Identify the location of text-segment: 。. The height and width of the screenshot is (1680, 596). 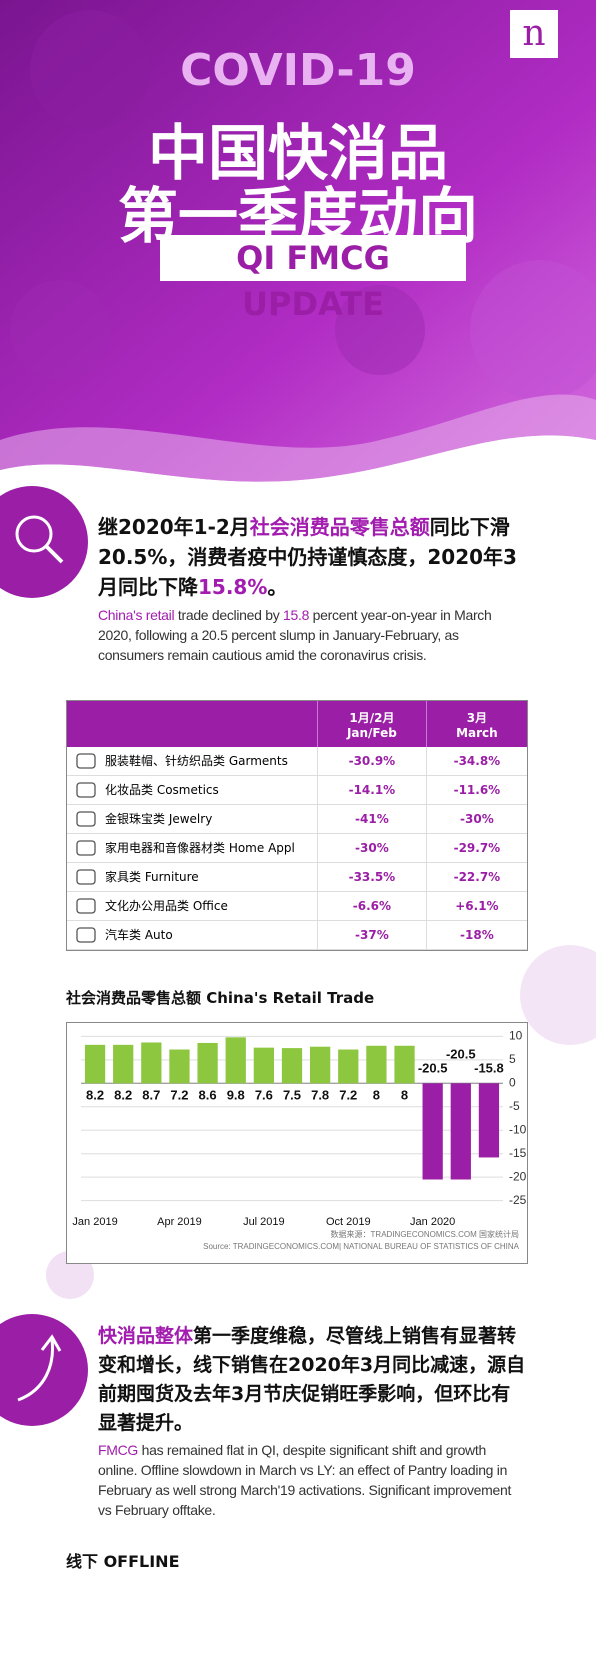
(277, 587).